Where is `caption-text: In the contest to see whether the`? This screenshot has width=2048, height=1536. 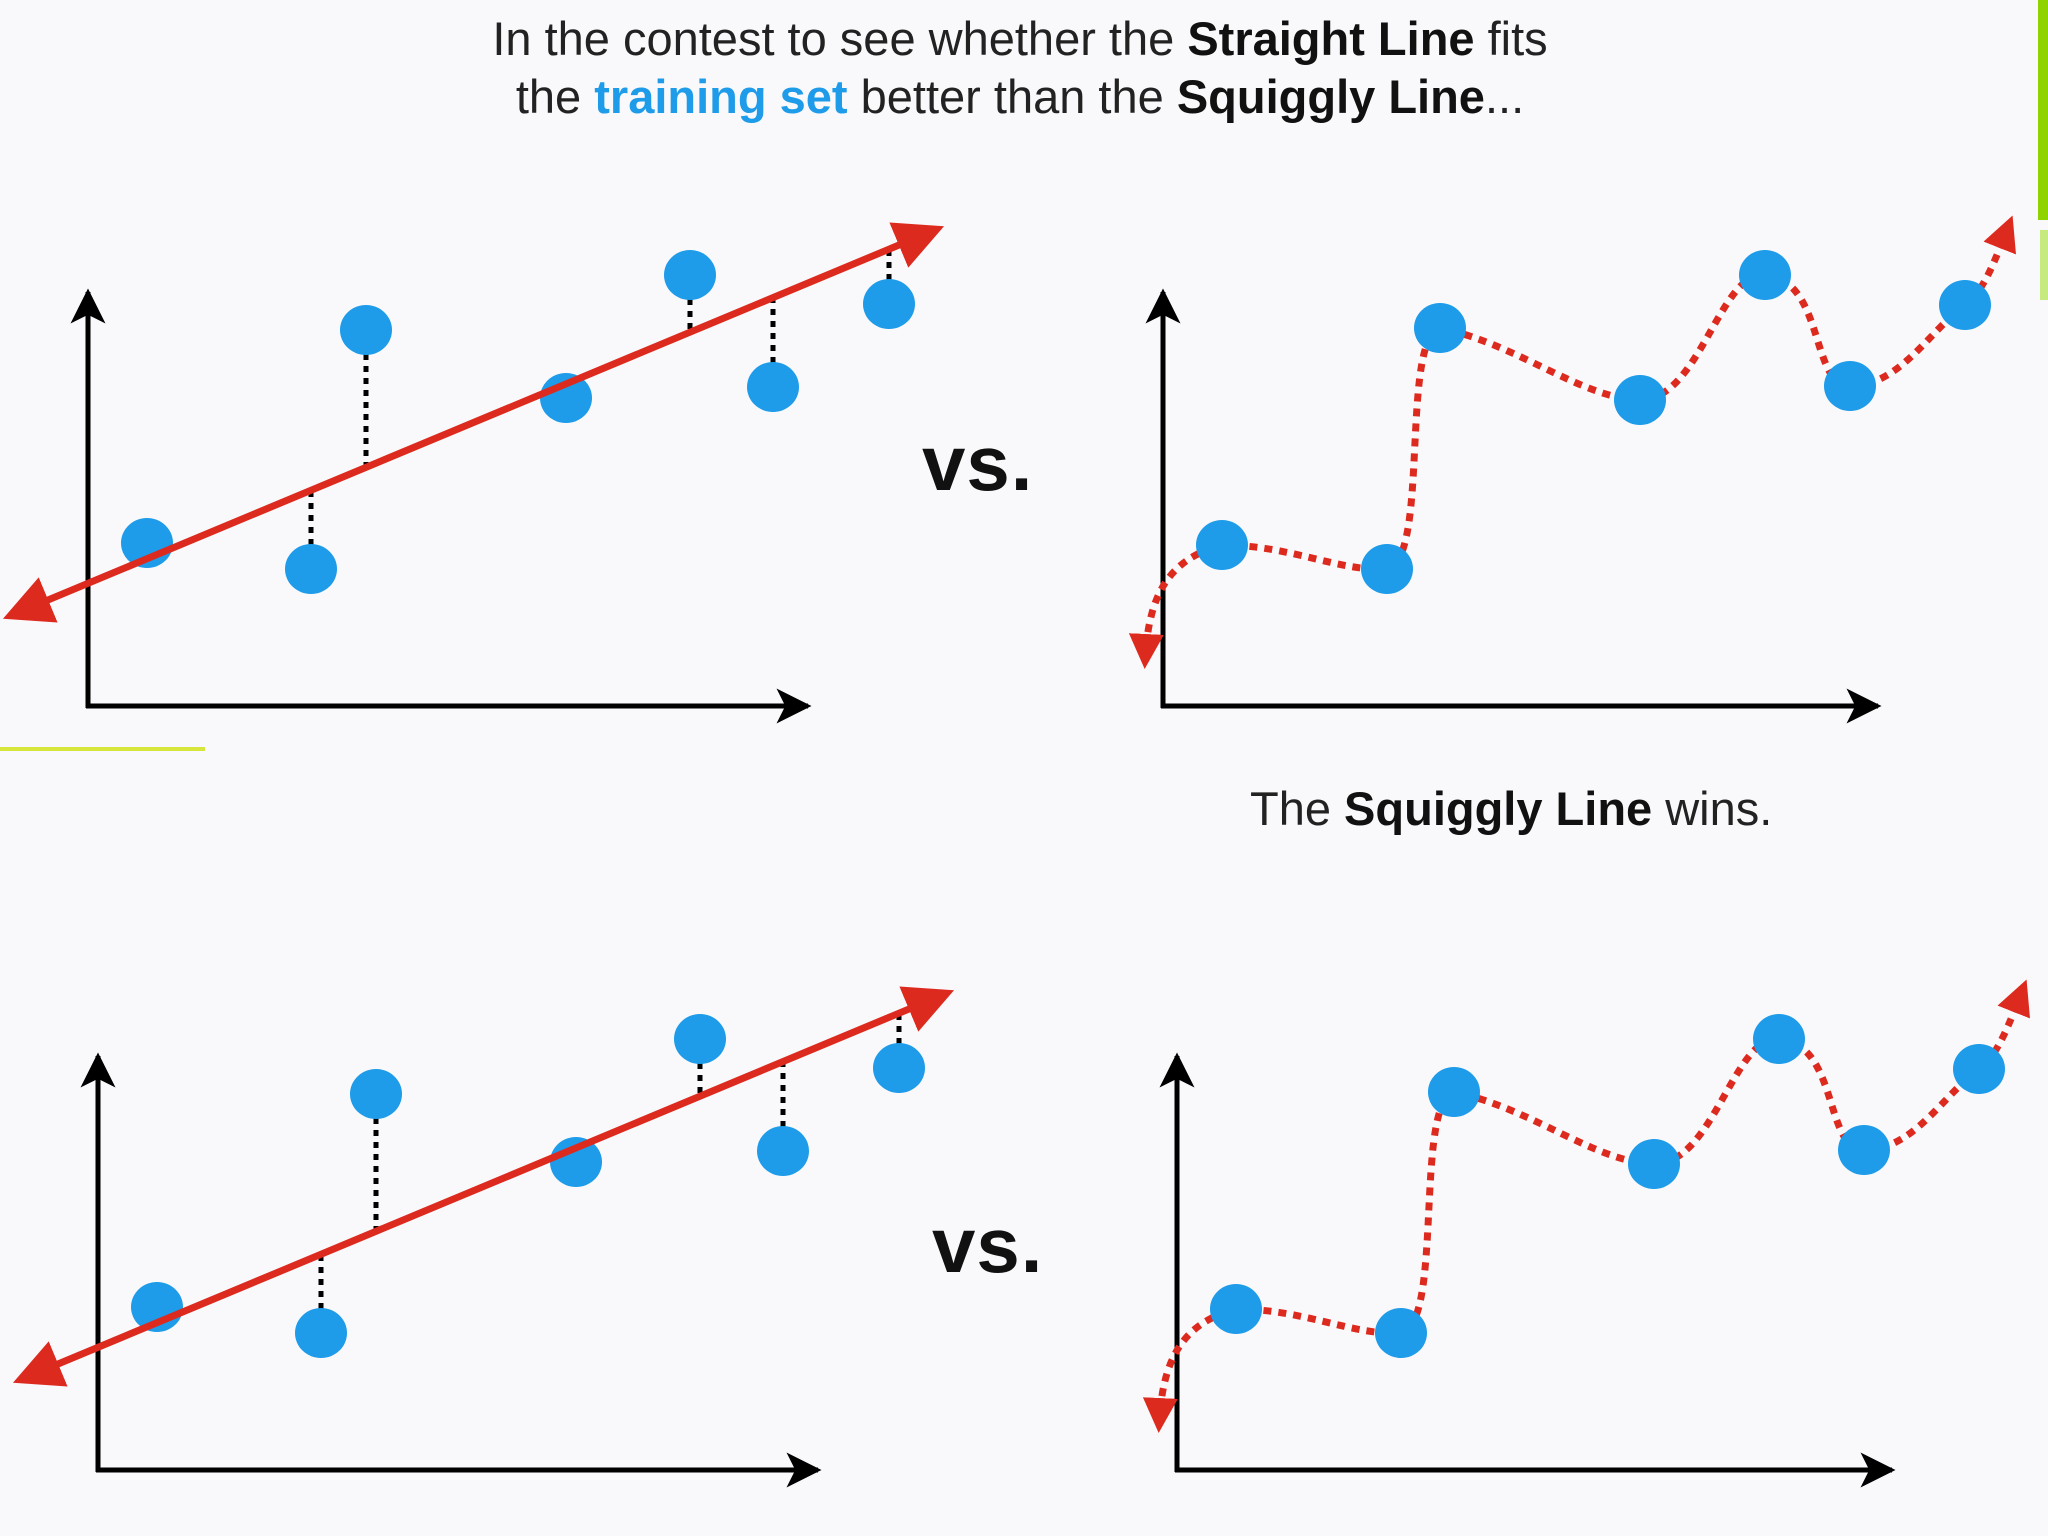 caption-text: In the contest to see whether the is located at coordinates (840, 38).